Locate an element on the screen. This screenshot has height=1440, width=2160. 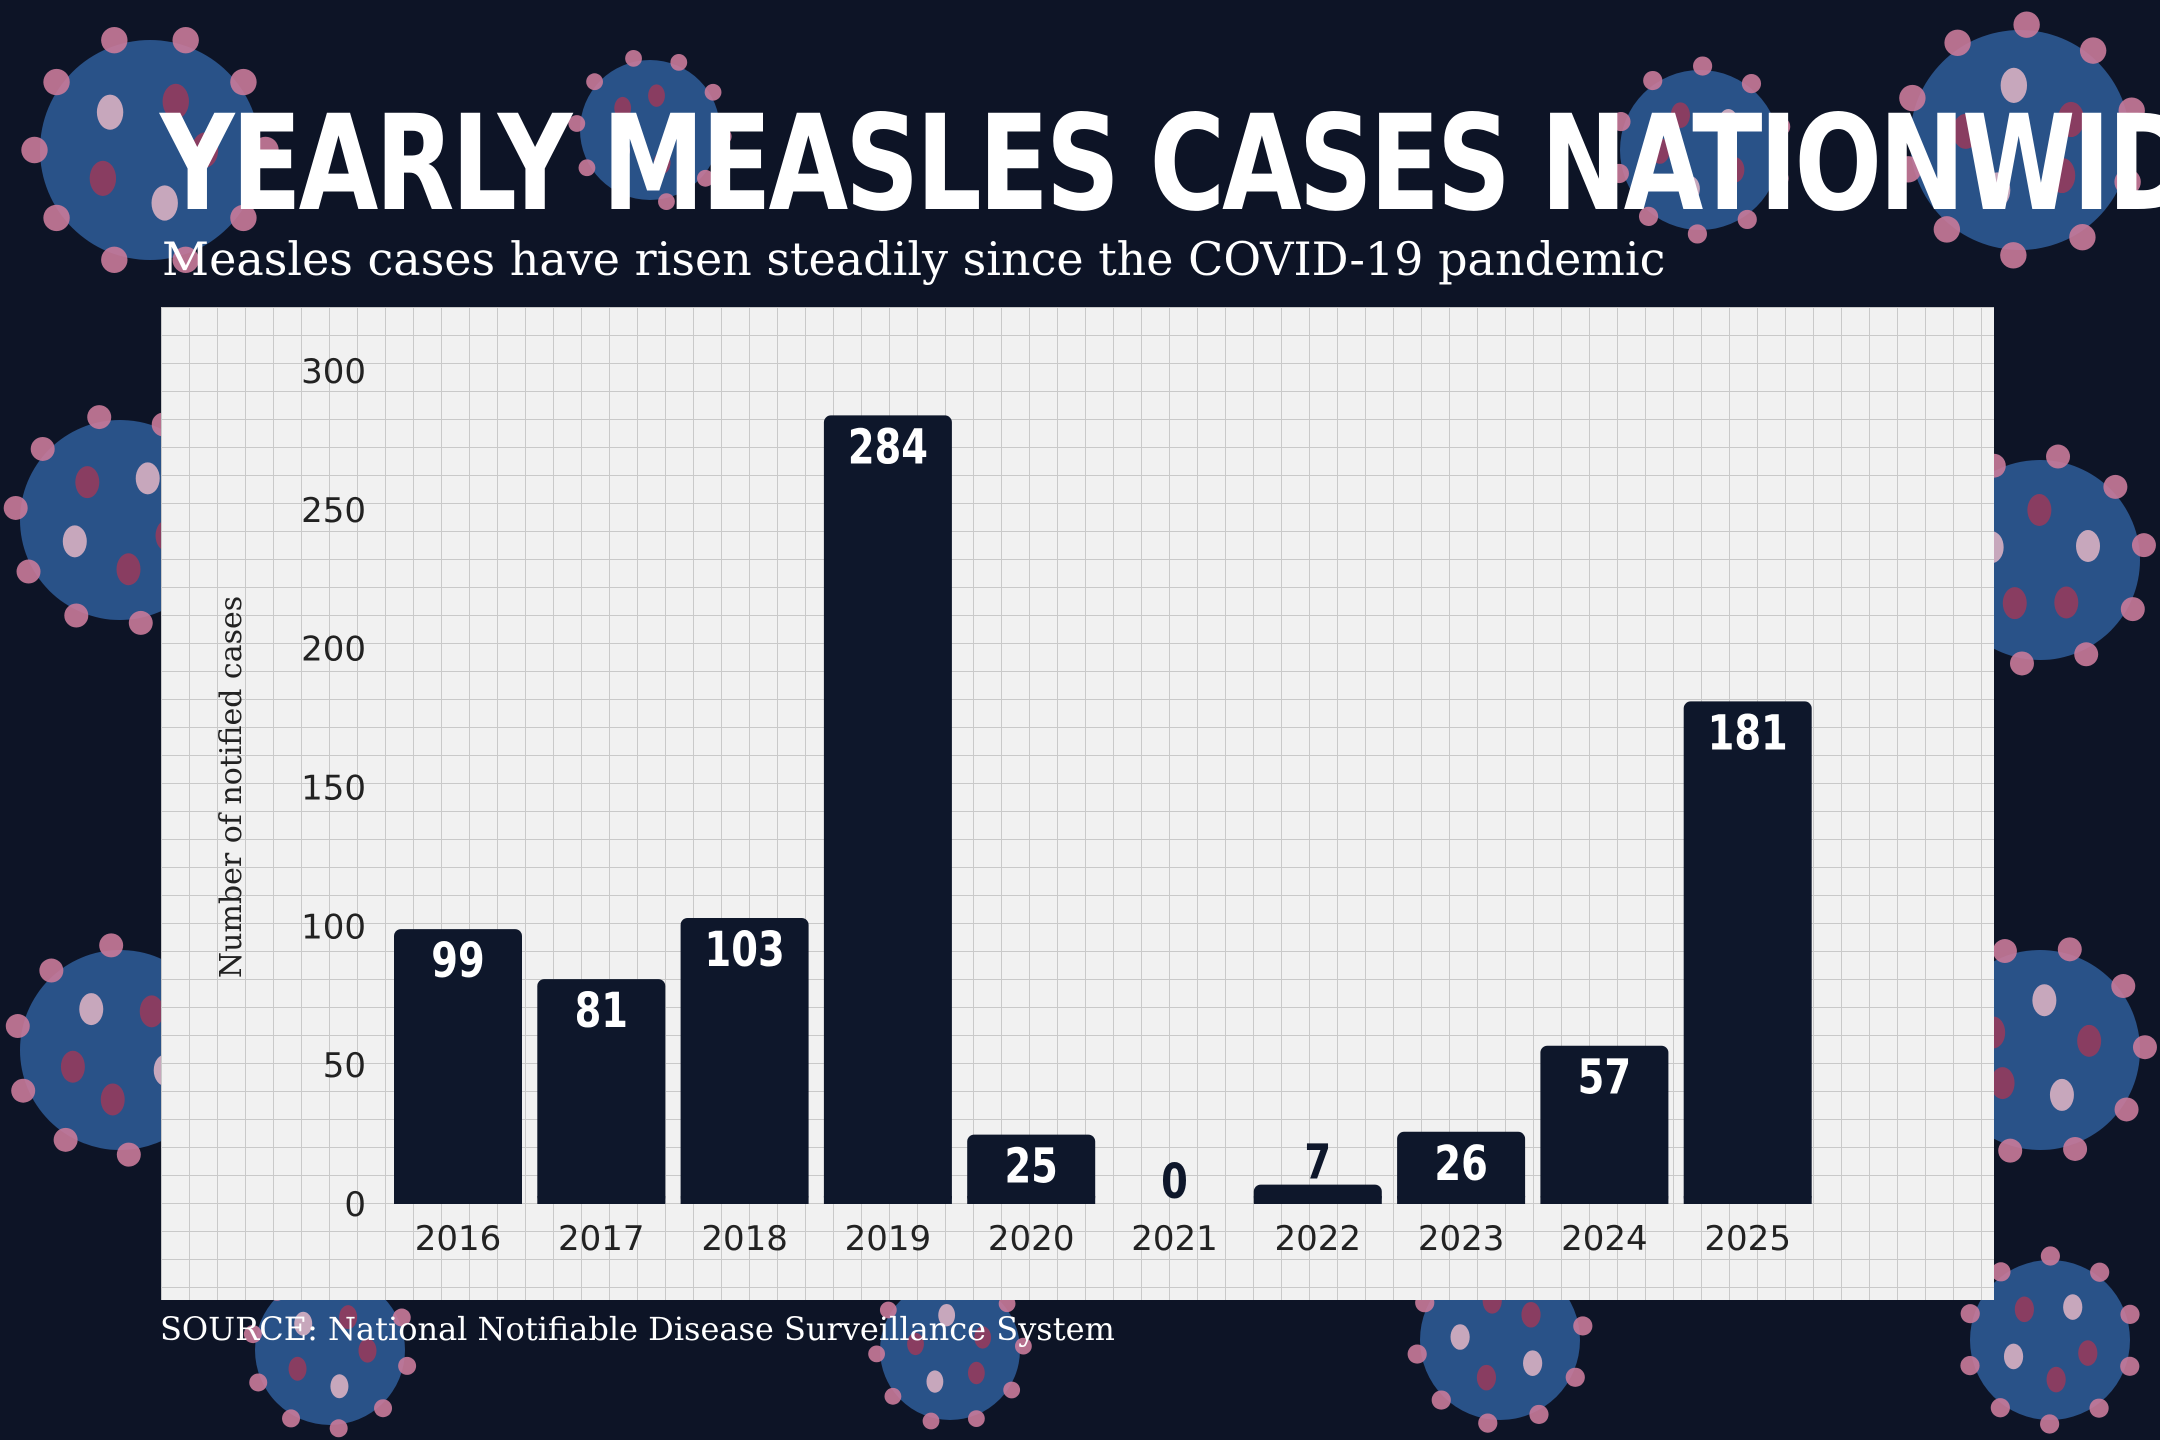
bar-2020 is located at coordinates (1031, 1169).